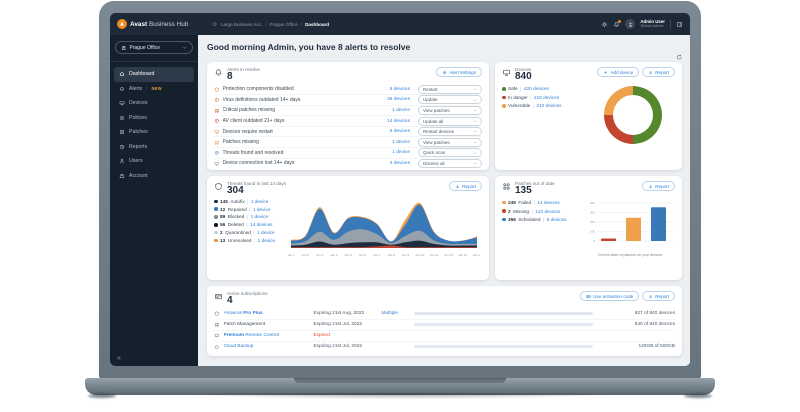 This screenshot has width=800, height=412. Describe the element at coordinates (291, 255) in the screenshot. I see `svg-text: Jun 1` at that location.